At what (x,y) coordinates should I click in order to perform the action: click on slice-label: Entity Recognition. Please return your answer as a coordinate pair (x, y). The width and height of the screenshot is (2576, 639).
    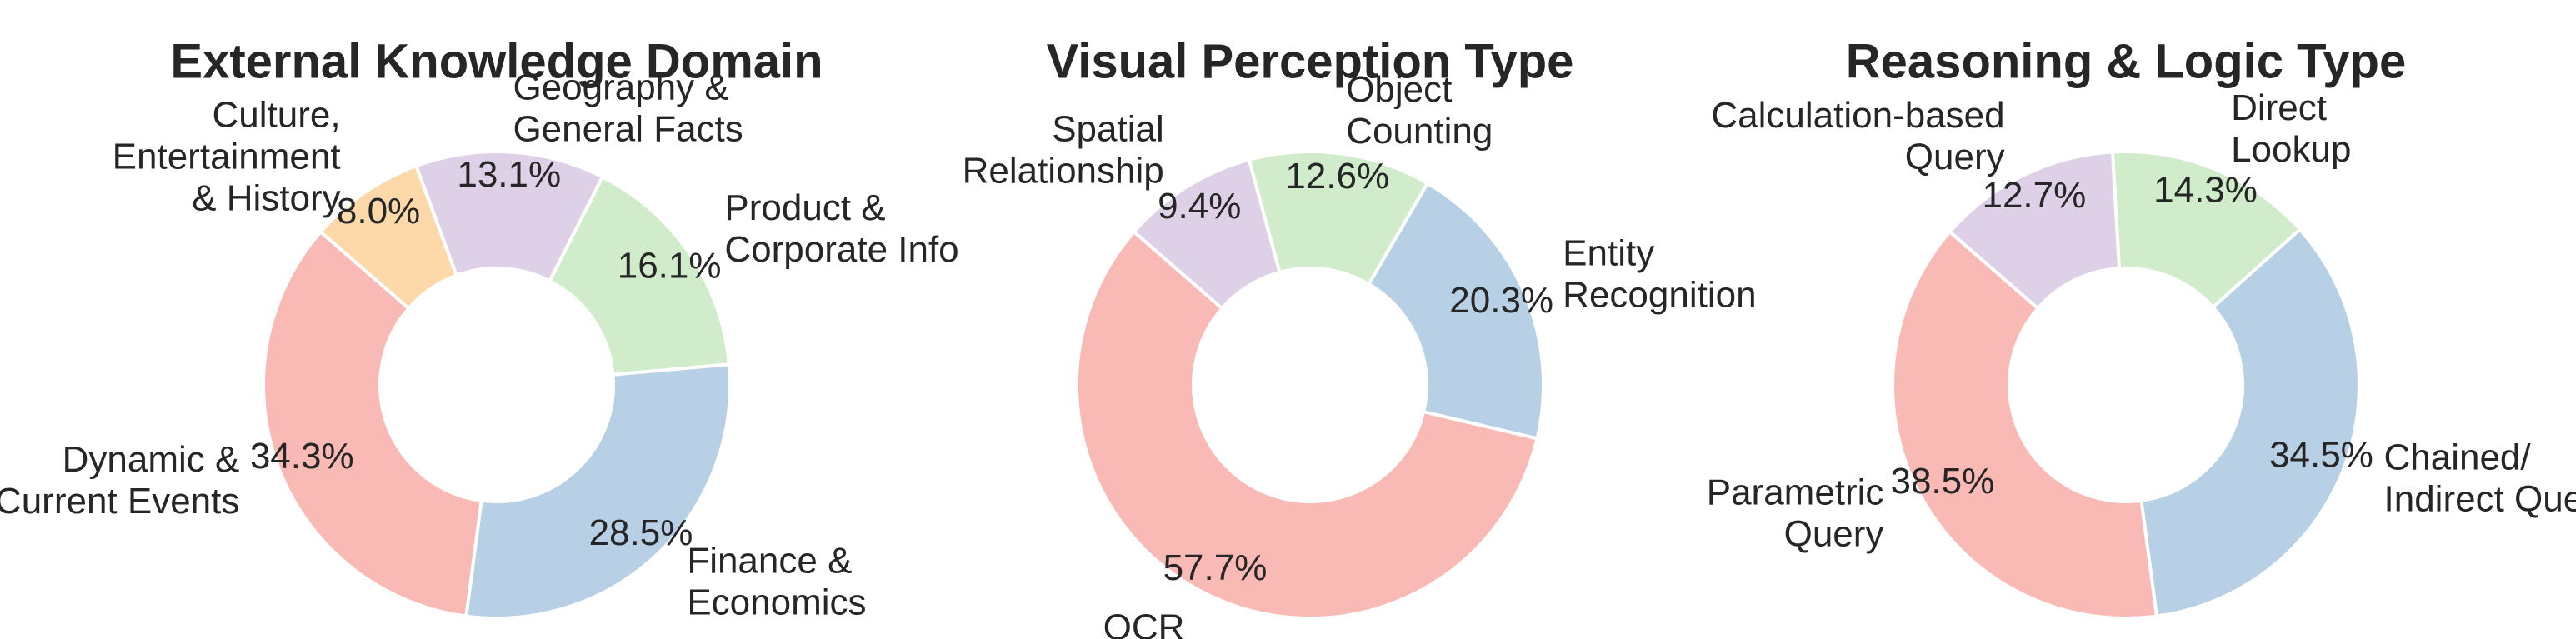
    Looking at the image, I should click on (1660, 273).